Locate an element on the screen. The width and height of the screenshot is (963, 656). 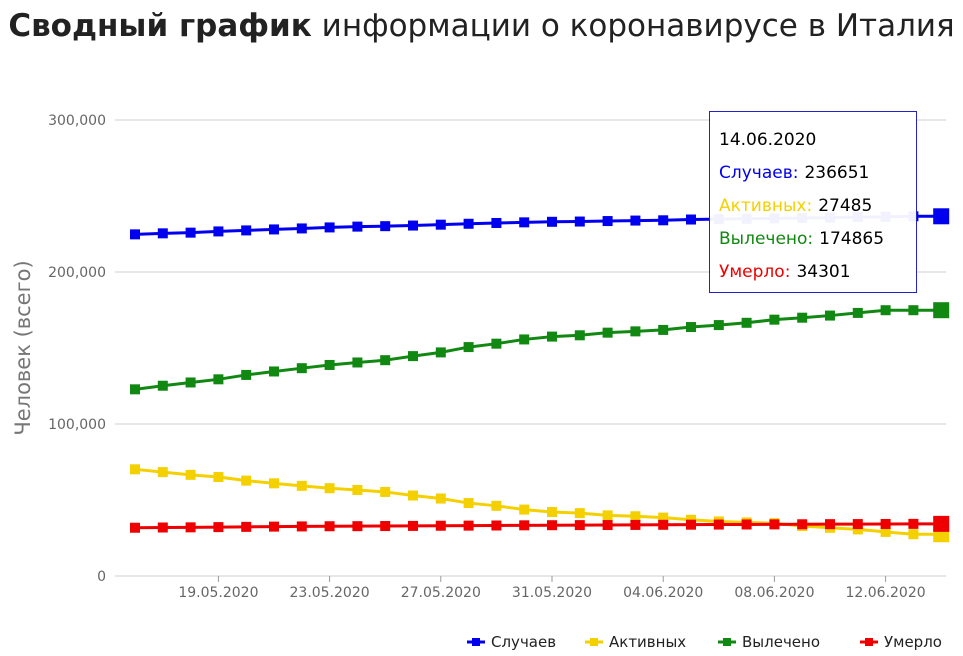
legend-item: Вылечено is located at coordinates (769, 642).